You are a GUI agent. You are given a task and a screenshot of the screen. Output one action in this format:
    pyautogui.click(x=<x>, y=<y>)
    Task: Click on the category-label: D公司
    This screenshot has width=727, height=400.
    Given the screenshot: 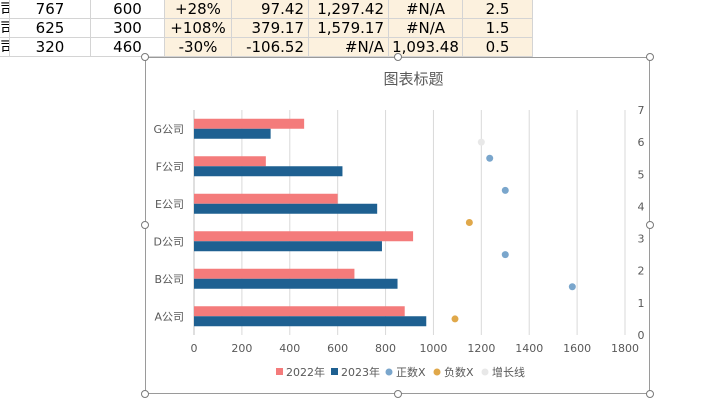 What is the action you would take?
    pyautogui.click(x=169, y=241)
    